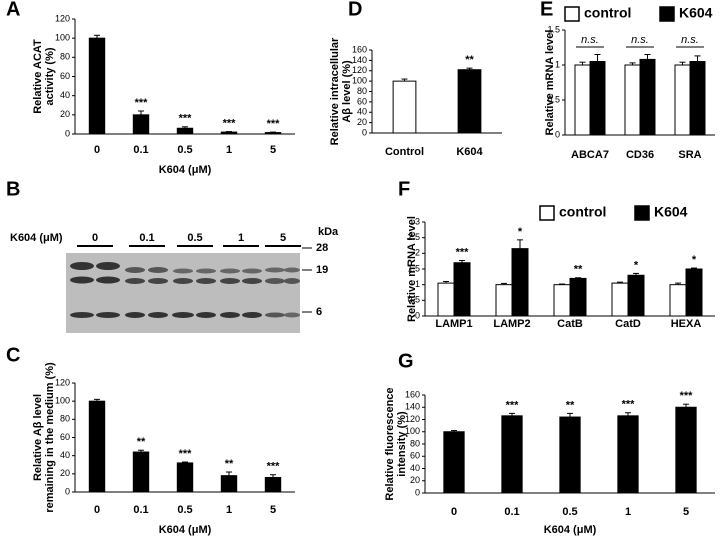 The height and width of the screenshot is (542, 720). I want to click on lane-label: 5, so click(283, 238).